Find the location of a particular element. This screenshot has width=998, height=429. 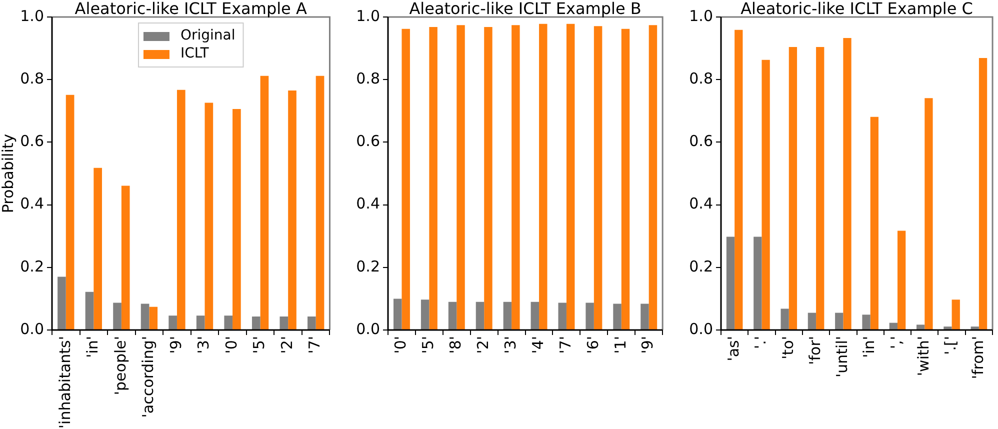

chart-title: Aleatoric-like ICLT Example A is located at coordinates (190, 9).